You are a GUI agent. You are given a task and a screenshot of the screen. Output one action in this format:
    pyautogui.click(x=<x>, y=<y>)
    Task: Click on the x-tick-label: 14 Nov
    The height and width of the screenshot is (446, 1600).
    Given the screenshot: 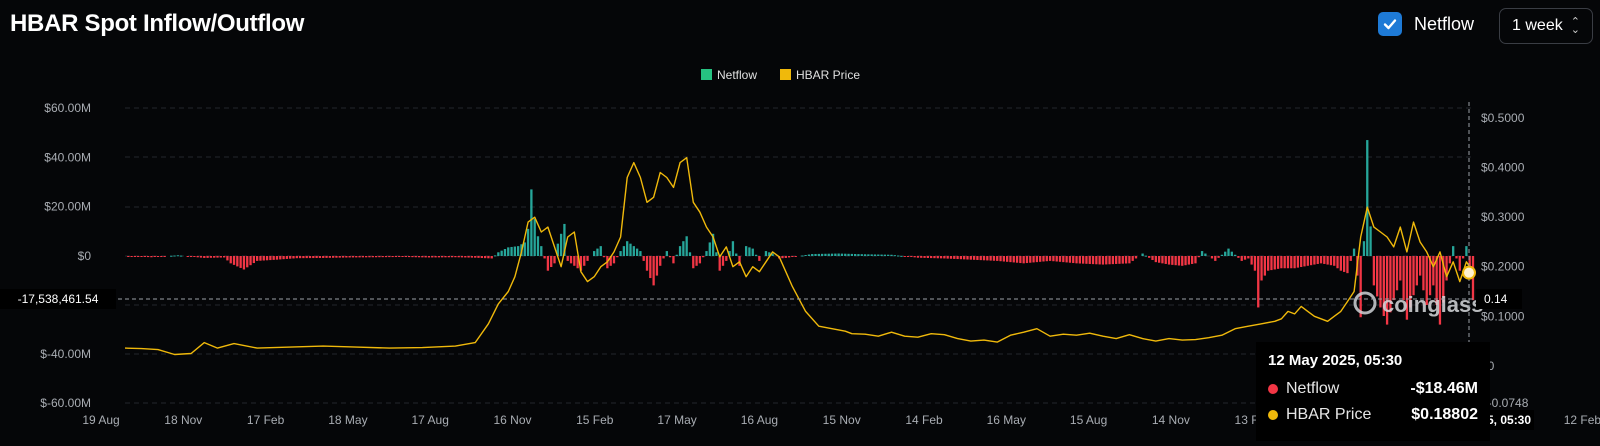 What is the action you would take?
    pyautogui.click(x=1171, y=420)
    